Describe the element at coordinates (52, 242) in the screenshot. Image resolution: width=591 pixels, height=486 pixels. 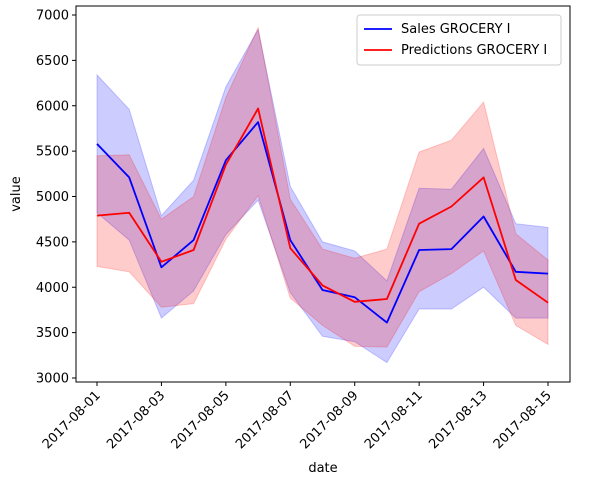
I see `y-tick-label: 4500` at that location.